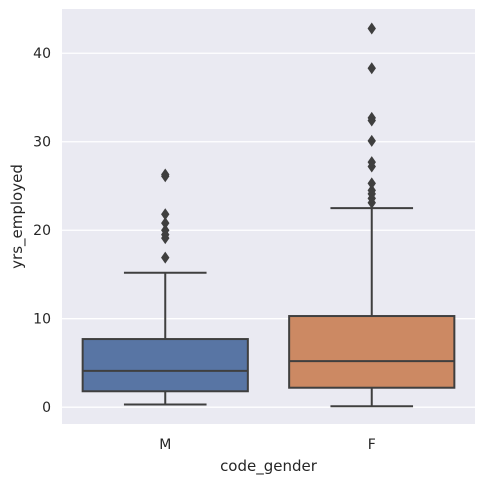 The height and width of the screenshot is (483, 484). What do you see at coordinates (269, 466) in the screenshot?
I see `x-axis-label: code_gender` at bounding box center [269, 466].